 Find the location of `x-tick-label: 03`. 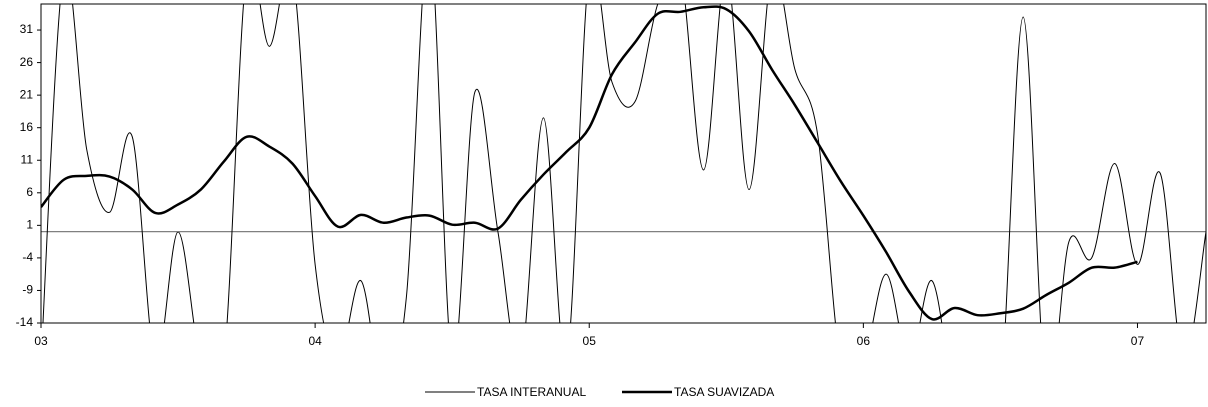

x-tick-label: 03 is located at coordinates (41, 341).